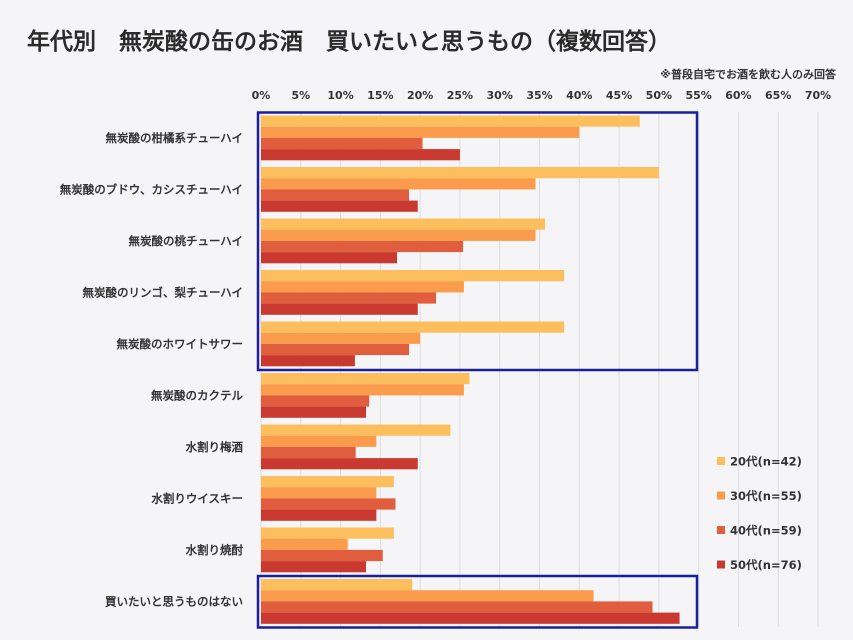 This screenshot has height=640, width=853. I want to click on category-label: 買いたいと思うものはない, so click(174, 601).